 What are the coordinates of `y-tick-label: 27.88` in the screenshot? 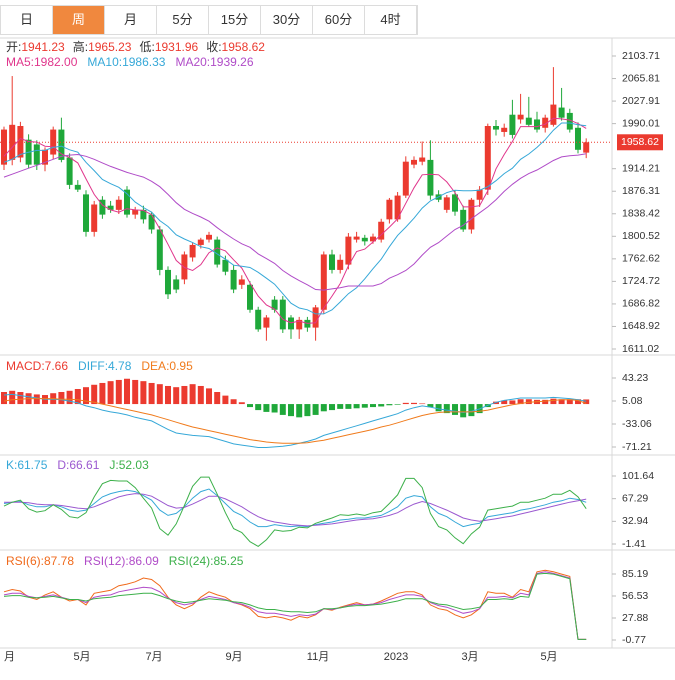 It's located at (635, 618).